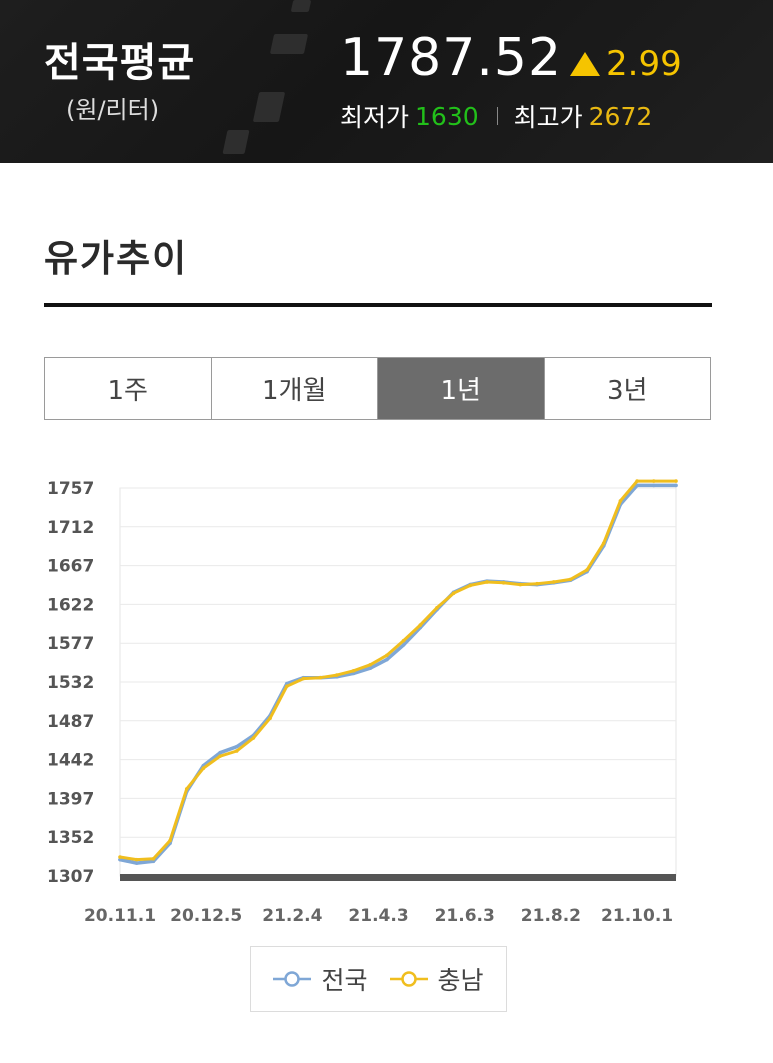  Describe the element at coordinates (375, 117) in the screenshot. I see `min-label: 최저가` at that location.